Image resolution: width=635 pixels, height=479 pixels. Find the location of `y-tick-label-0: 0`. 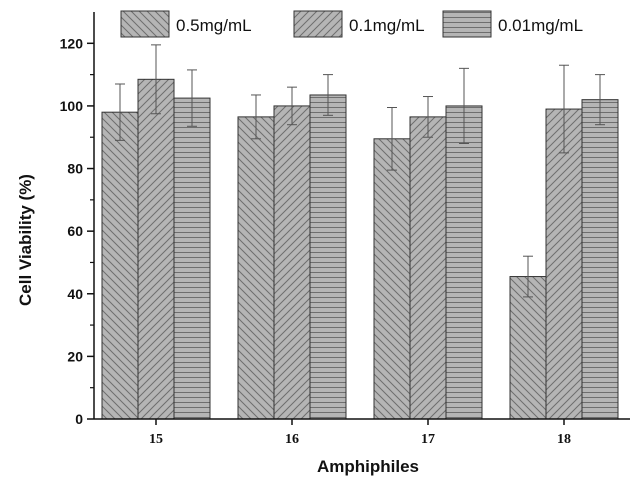

y-tick-label-0: 0 is located at coordinates (79, 419).